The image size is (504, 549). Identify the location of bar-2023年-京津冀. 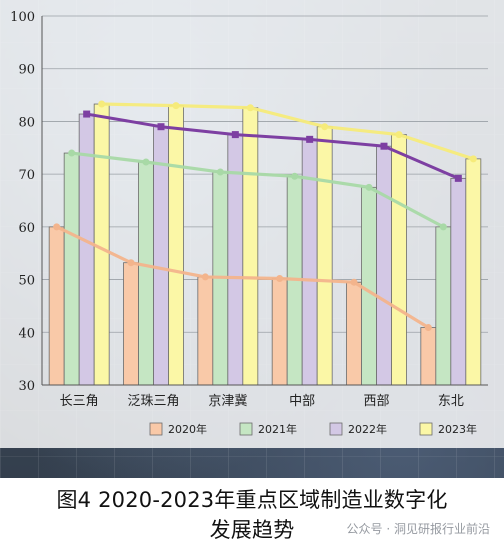
(250, 246).